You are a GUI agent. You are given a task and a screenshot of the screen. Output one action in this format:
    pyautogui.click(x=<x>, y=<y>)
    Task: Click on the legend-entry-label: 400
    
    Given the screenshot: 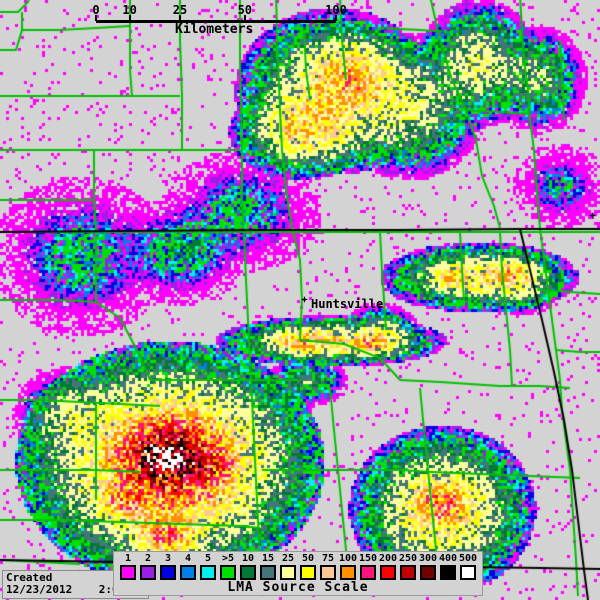 What is the action you would take?
    pyautogui.click(x=448, y=558)
    